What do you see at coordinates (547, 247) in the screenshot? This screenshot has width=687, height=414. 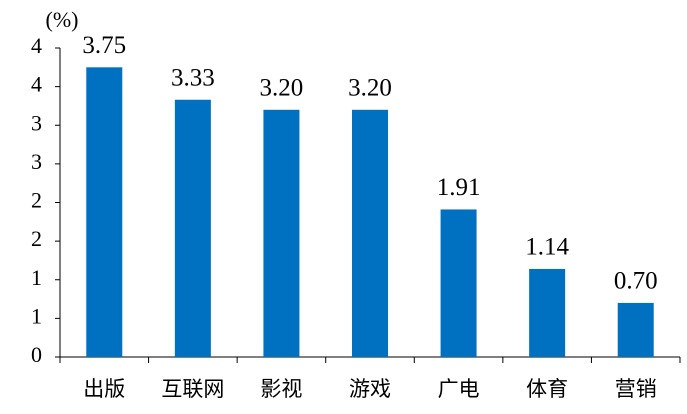 I see `data-label: 1.14` at bounding box center [547, 247].